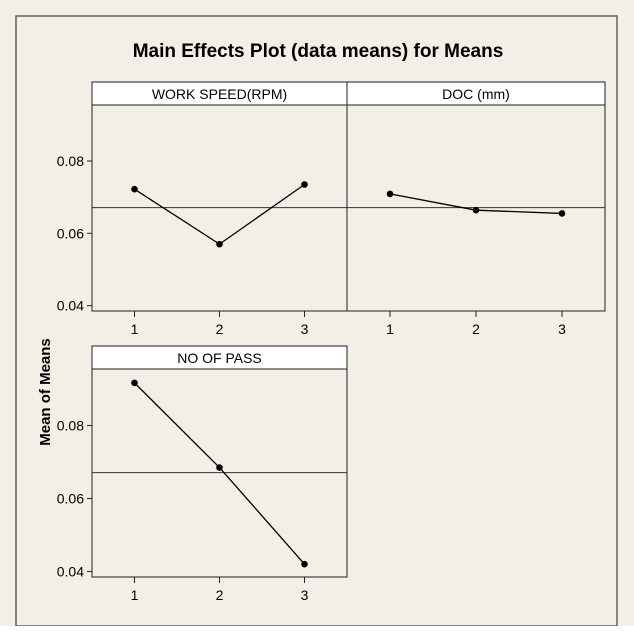 This screenshot has height=631, width=634. Describe the element at coordinates (219, 358) in the screenshot. I see `panel-title: NO OF PASS` at that location.